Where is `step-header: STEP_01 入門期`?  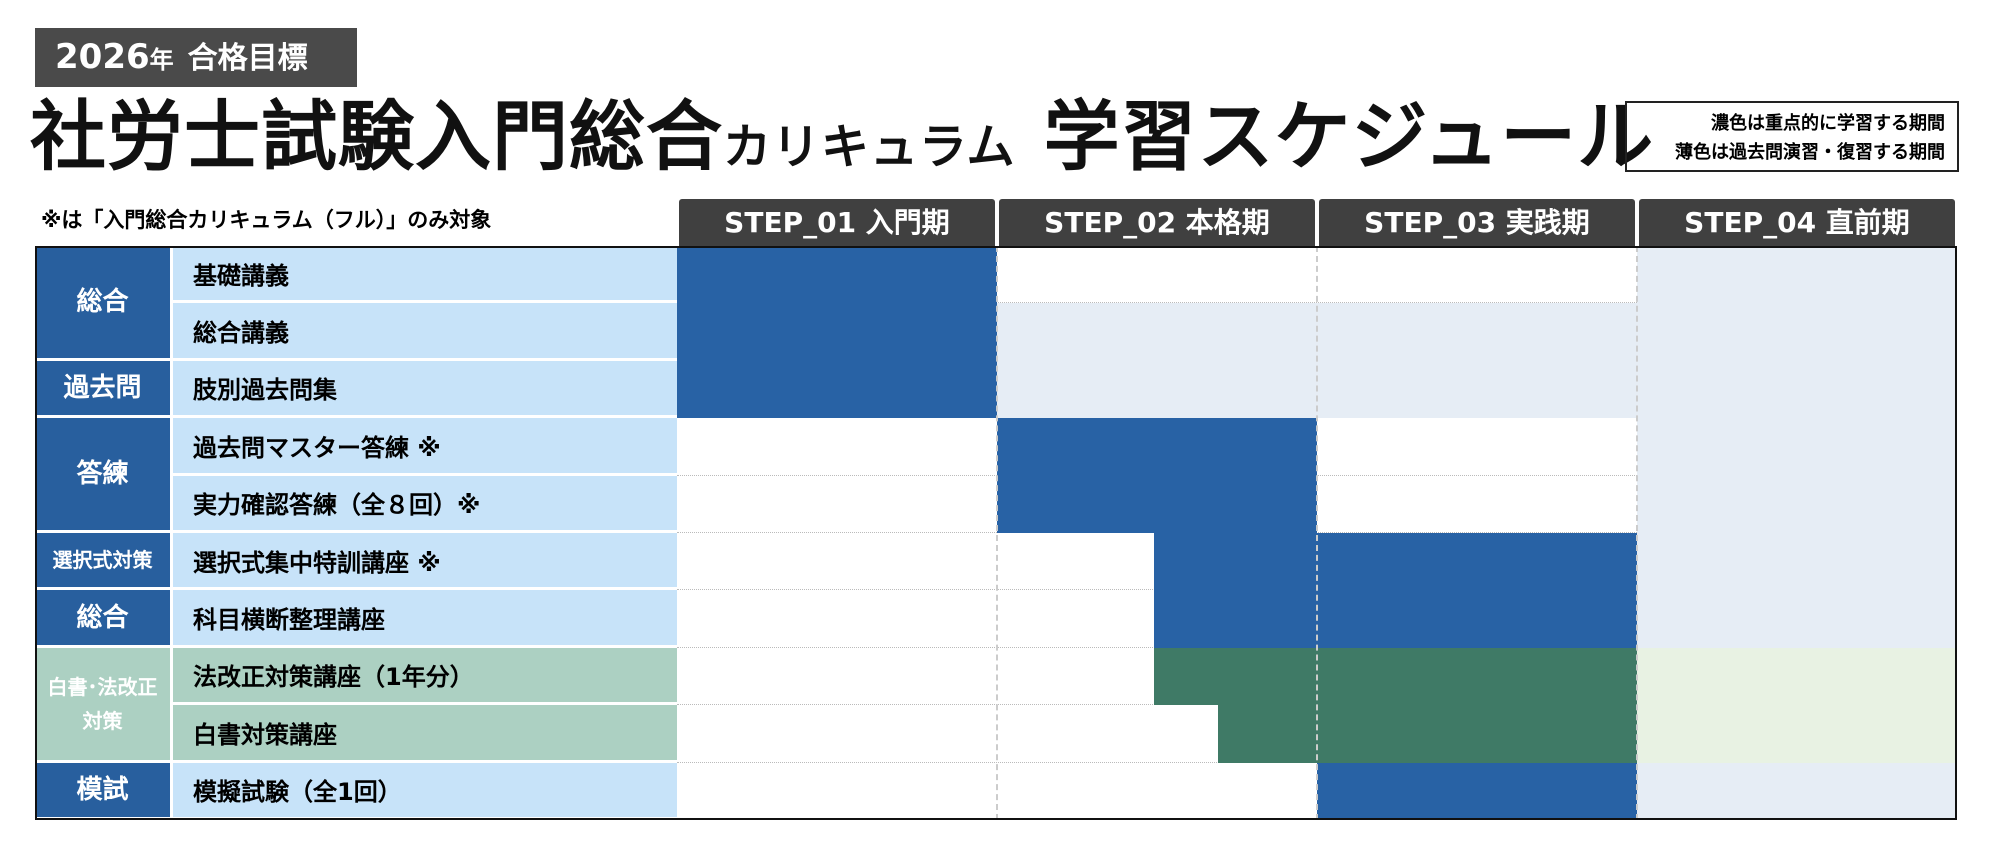 step-header: STEP_01 入門期 is located at coordinates (837, 222).